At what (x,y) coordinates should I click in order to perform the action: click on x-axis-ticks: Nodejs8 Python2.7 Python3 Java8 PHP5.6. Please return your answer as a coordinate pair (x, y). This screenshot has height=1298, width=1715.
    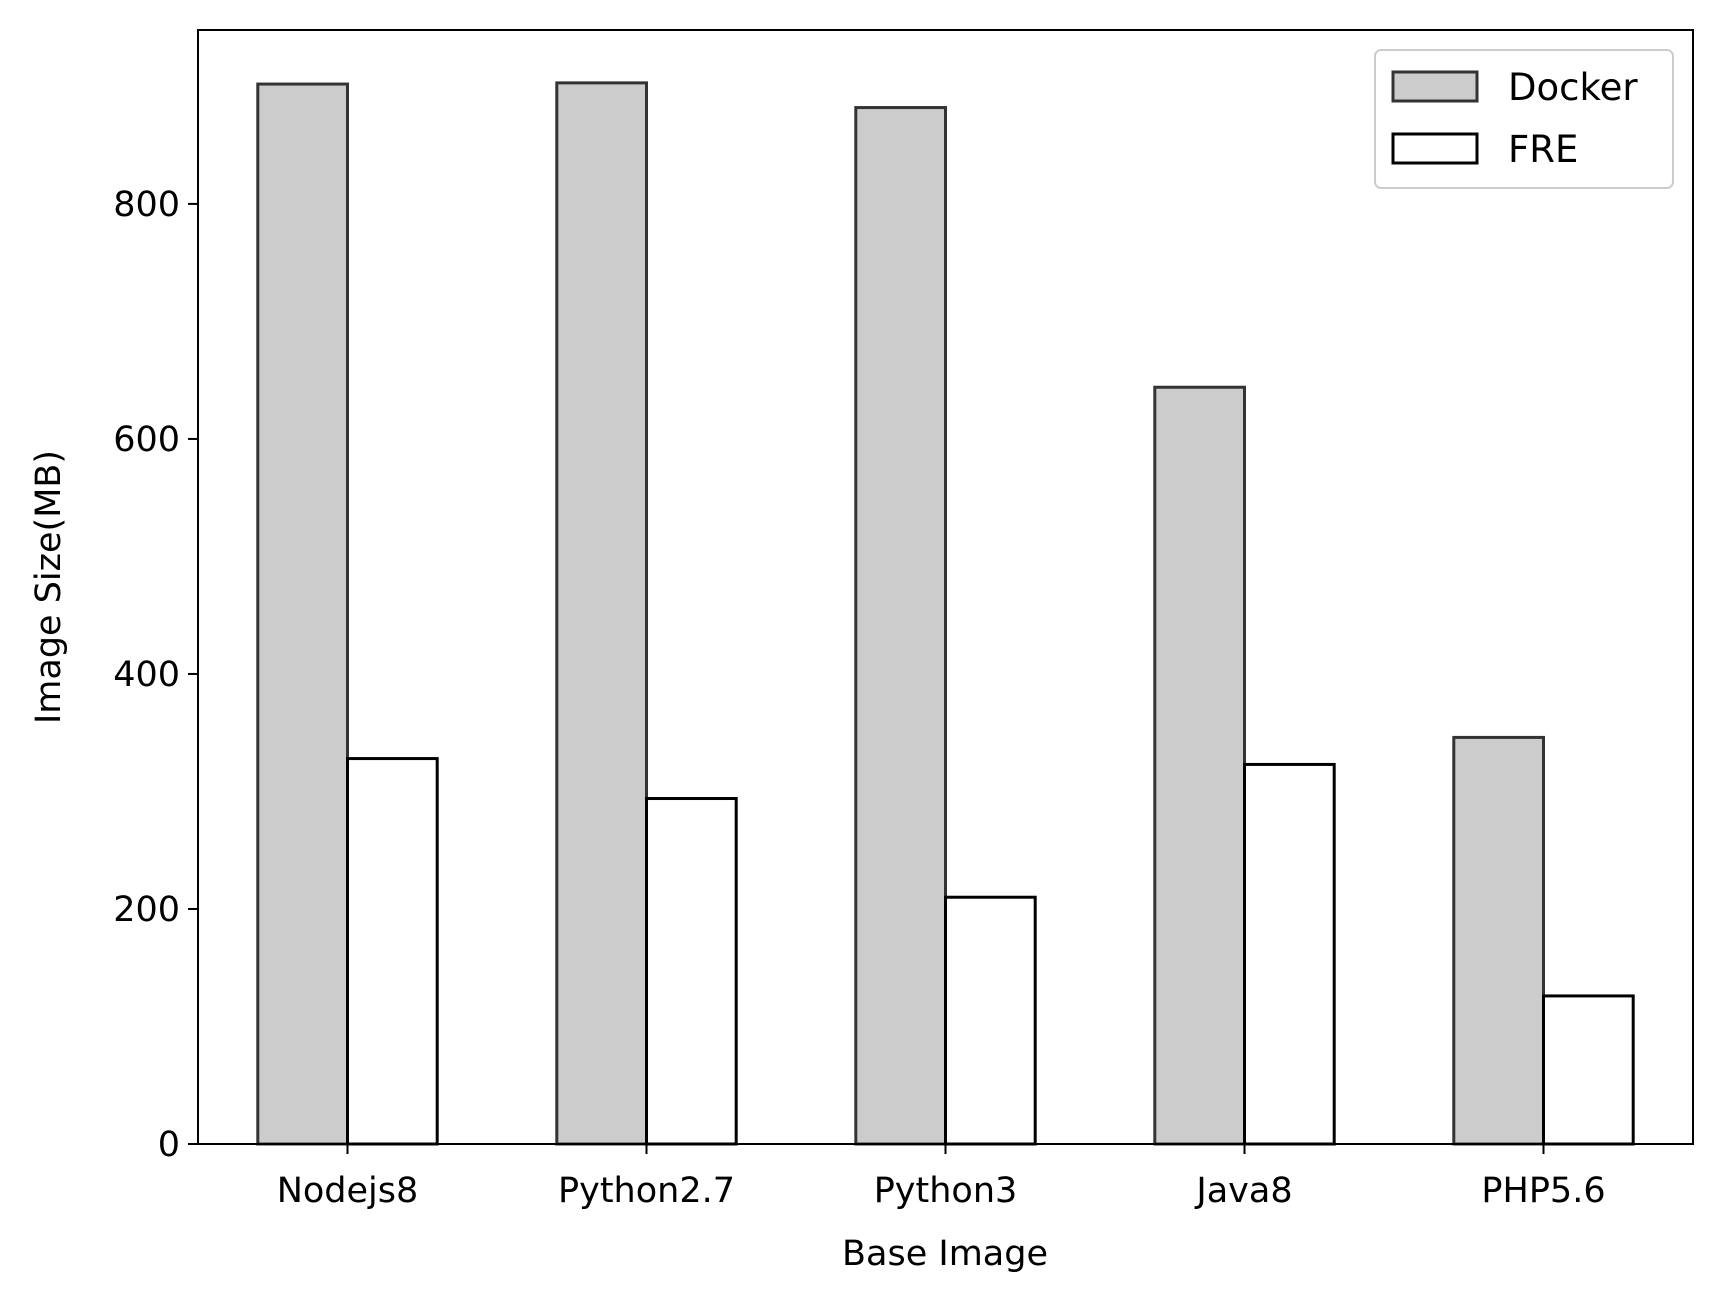
    Looking at the image, I should click on (941, 1177).